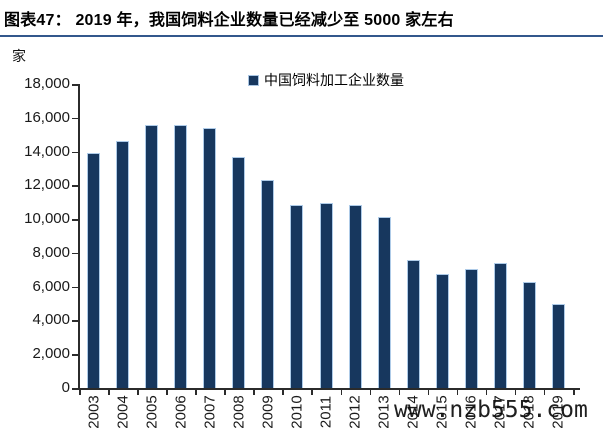  What do you see at coordinates (239, 412) in the screenshot?
I see `x-axis-tick-label: 2008` at bounding box center [239, 412].